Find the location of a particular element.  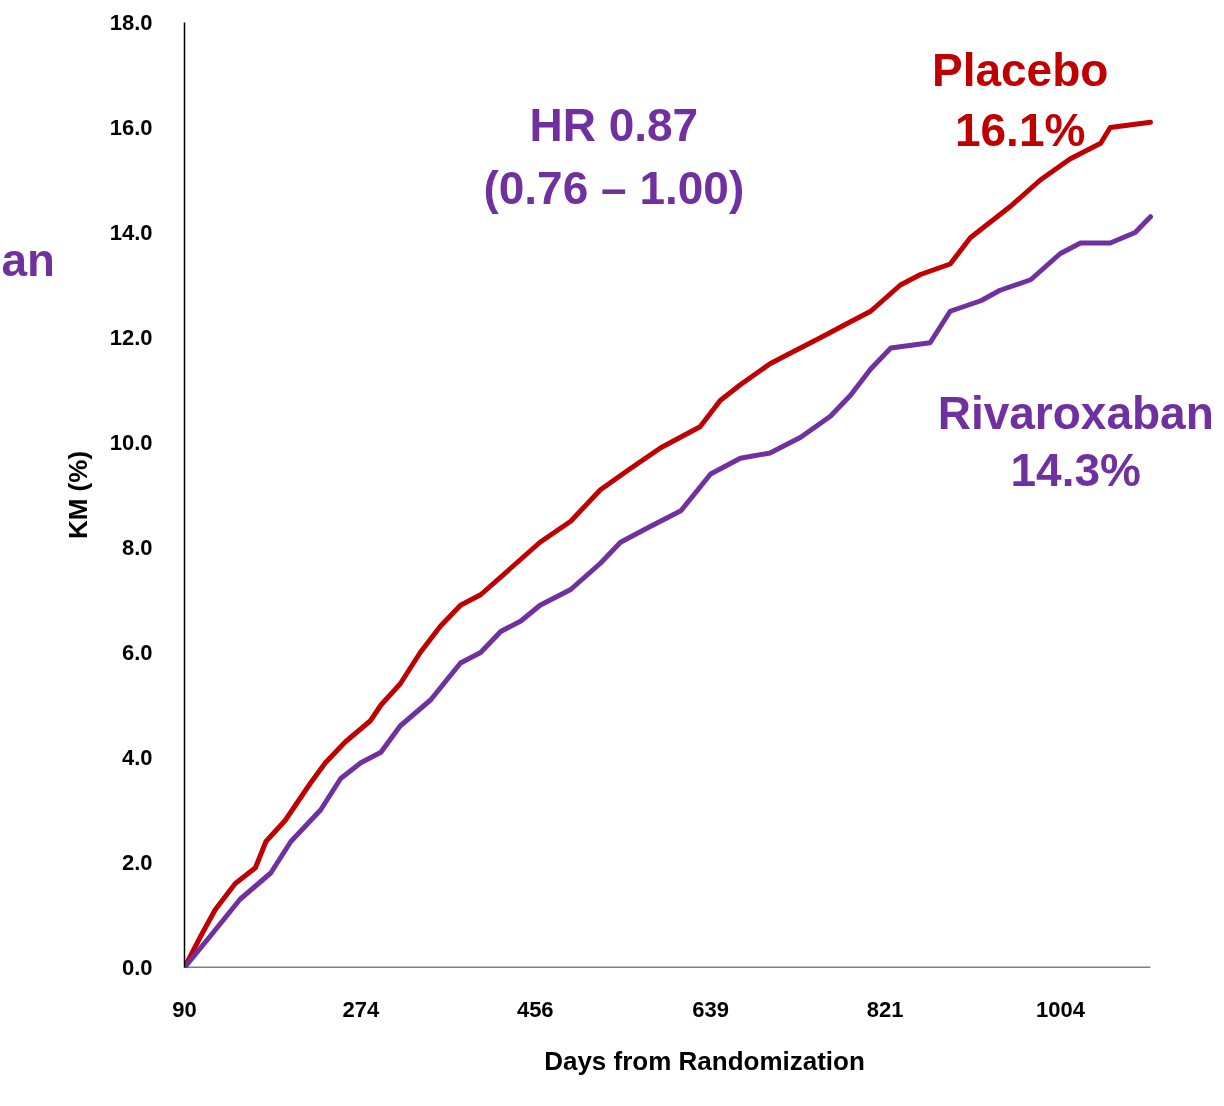

text: an is located at coordinates (28, 260).